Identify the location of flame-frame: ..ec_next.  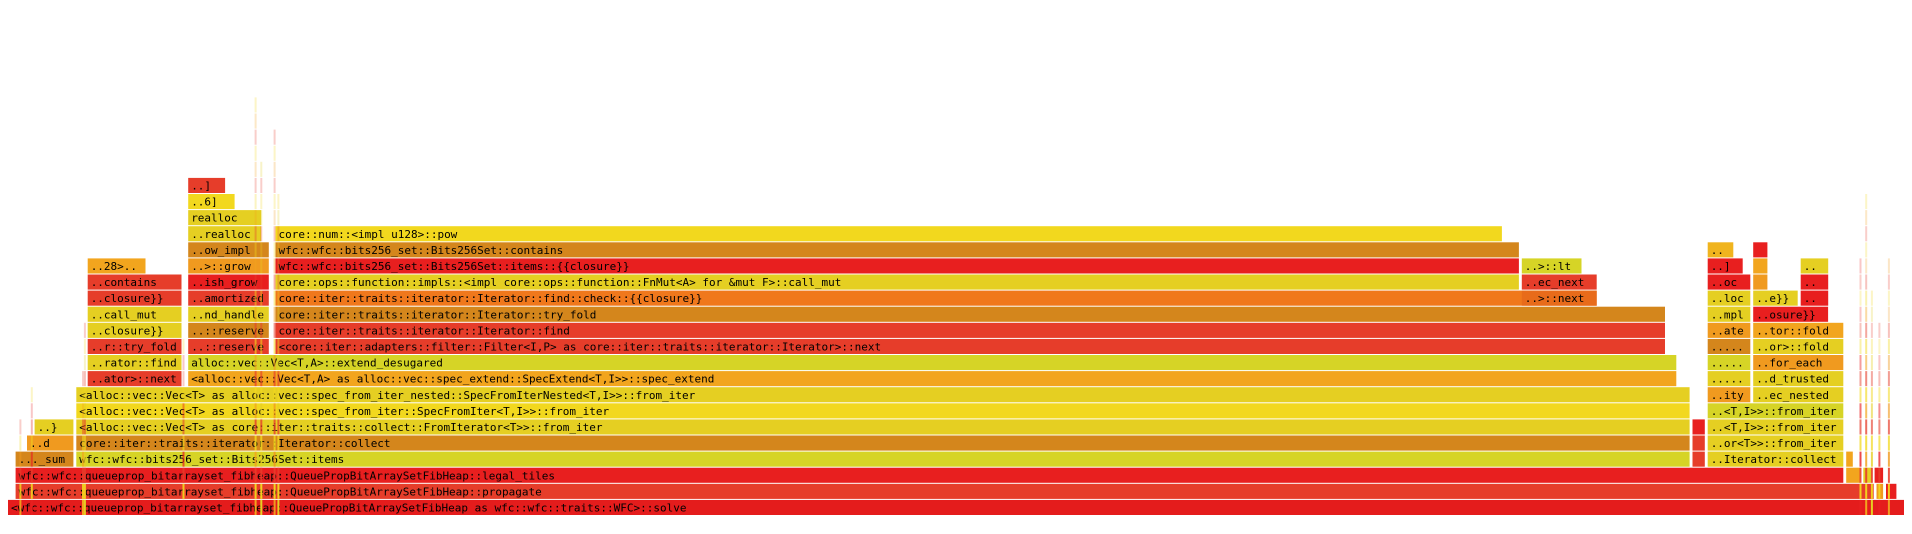
(1559, 282).